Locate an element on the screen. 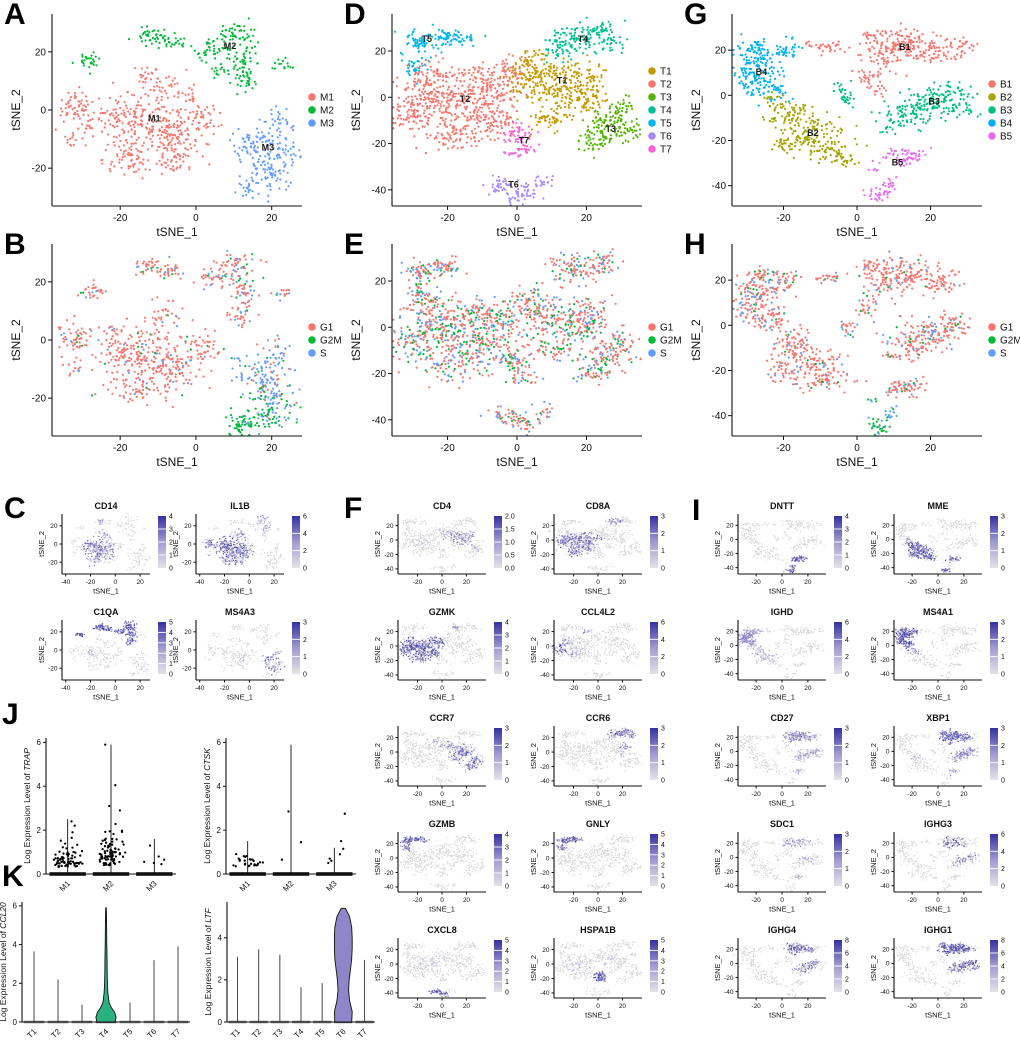  colorbar-tick: 8 is located at coordinates (1003, 941).